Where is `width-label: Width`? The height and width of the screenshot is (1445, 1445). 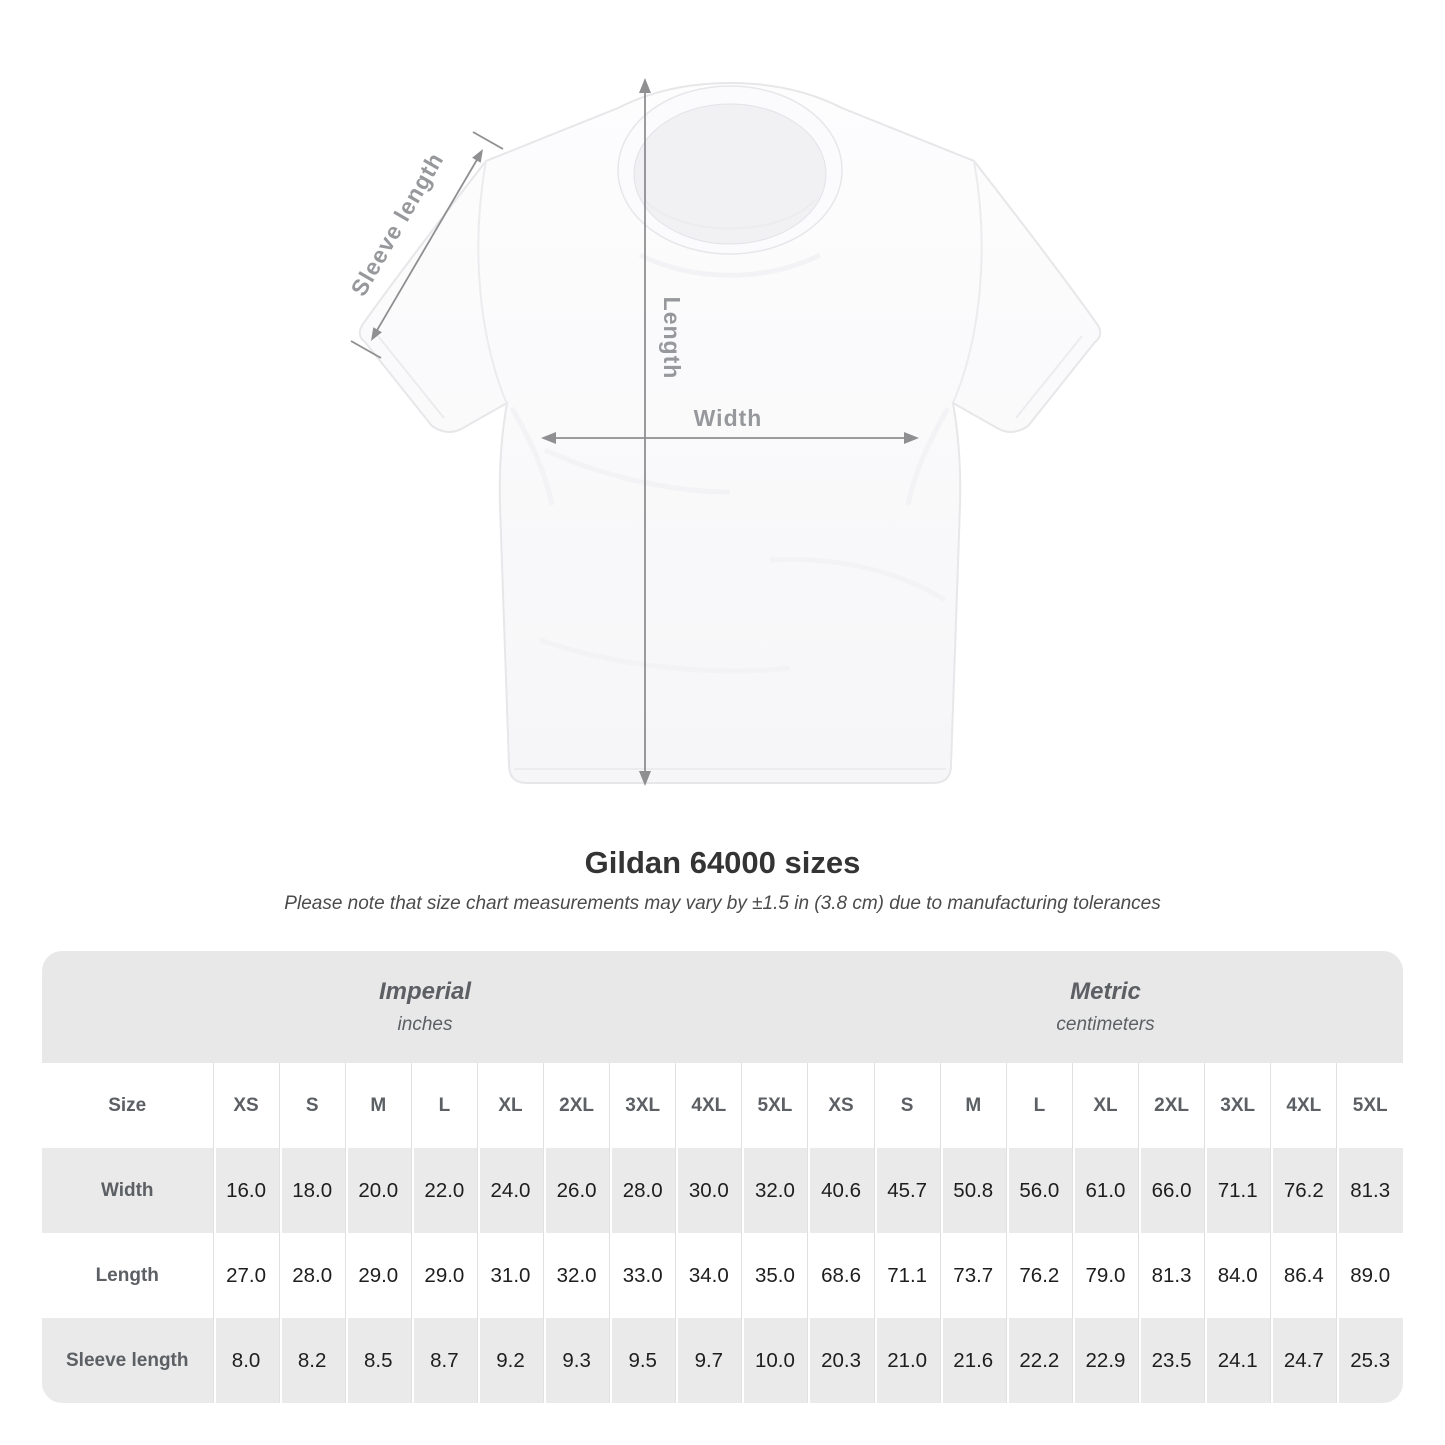
width-label: Width is located at coordinates (728, 418).